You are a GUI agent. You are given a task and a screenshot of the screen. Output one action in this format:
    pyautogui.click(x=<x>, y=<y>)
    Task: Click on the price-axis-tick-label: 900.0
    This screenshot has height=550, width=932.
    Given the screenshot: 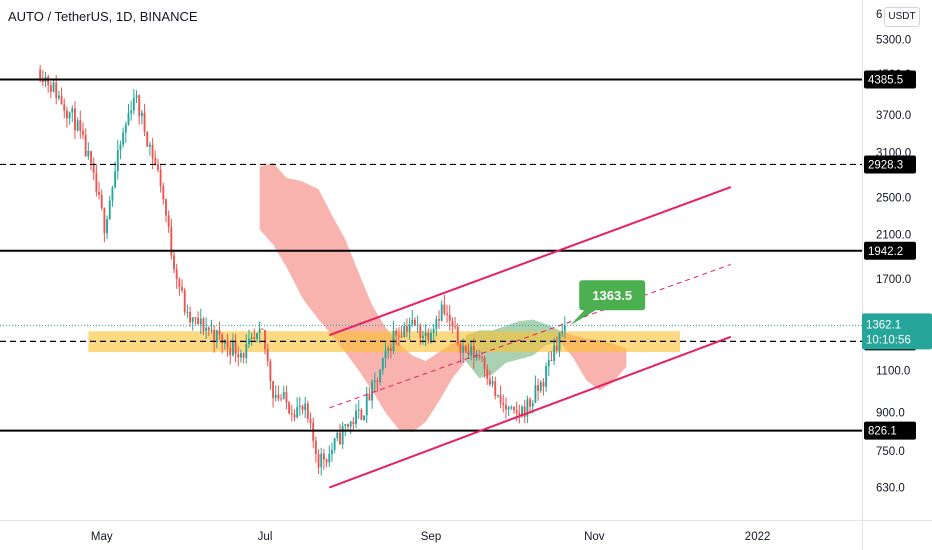 What is the action you would take?
    pyautogui.click(x=890, y=414)
    